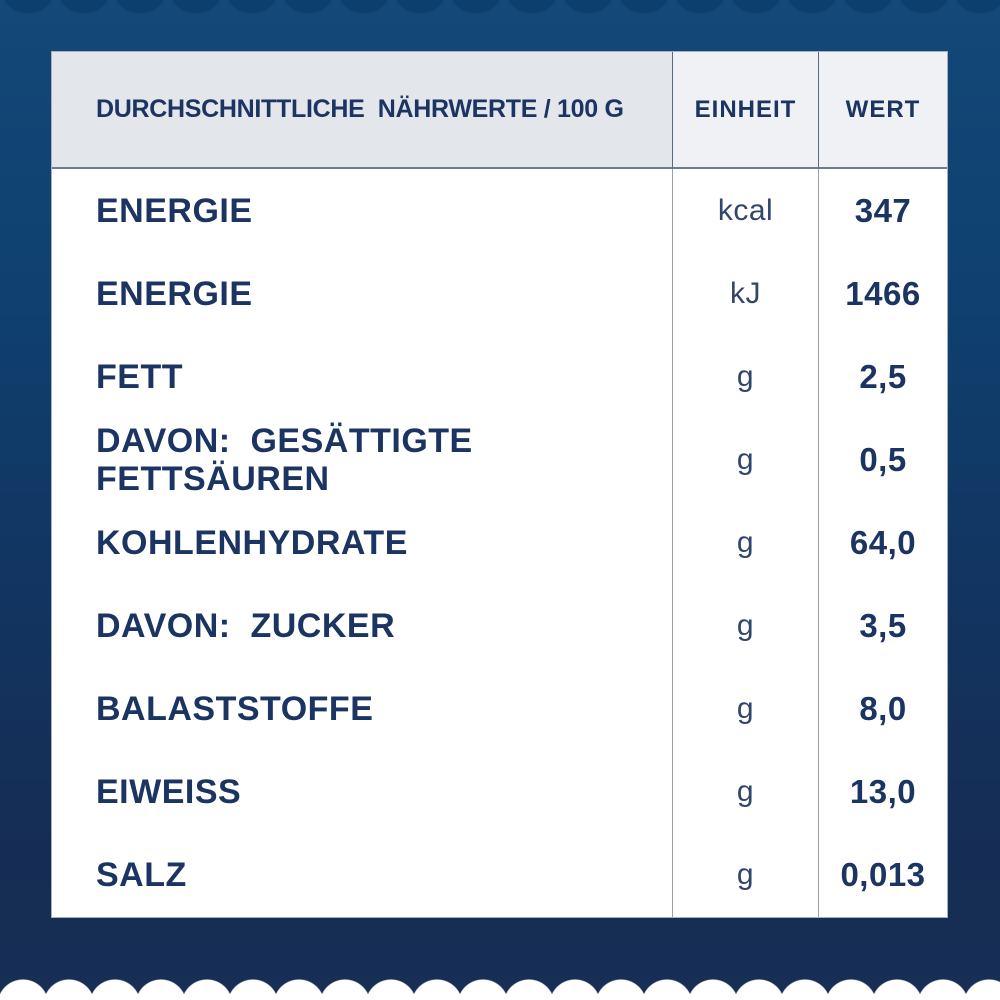 The height and width of the screenshot is (1000, 1000). Describe the element at coordinates (500, 986) in the screenshot. I see `bottom-scallop-edge` at that location.